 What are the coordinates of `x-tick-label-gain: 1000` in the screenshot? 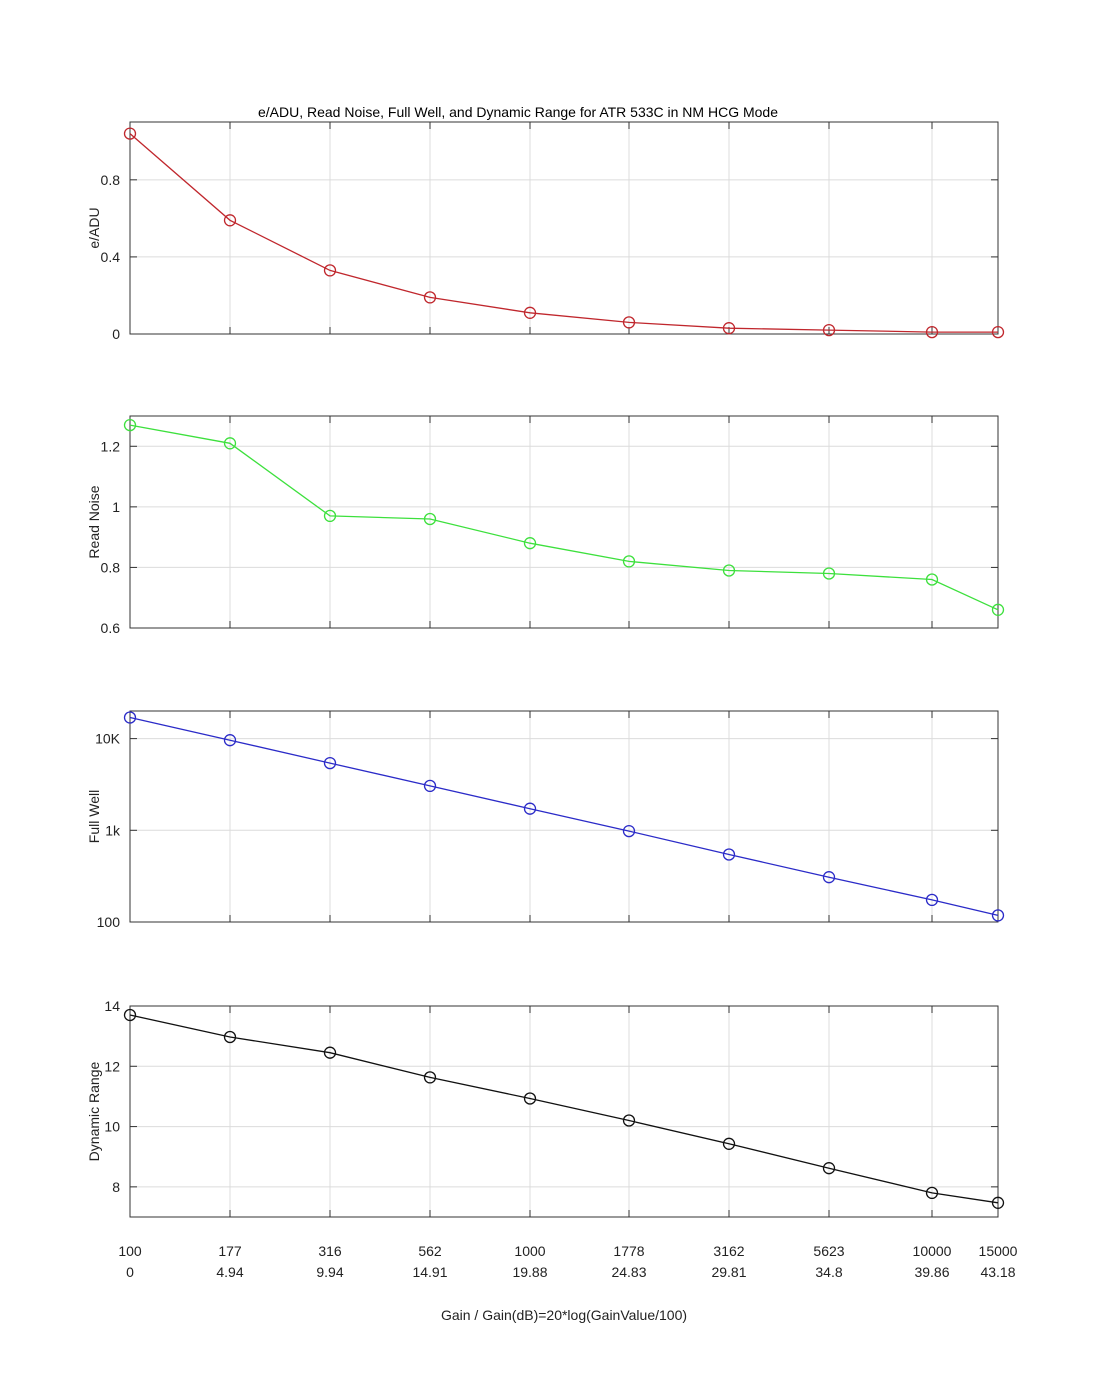 It's located at (529, 1251).